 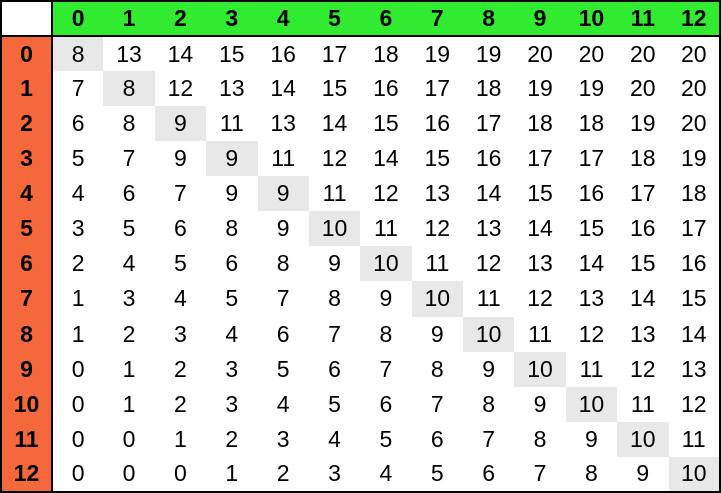 I want to click on row-header-2: 2, so click(x=27, y=124).